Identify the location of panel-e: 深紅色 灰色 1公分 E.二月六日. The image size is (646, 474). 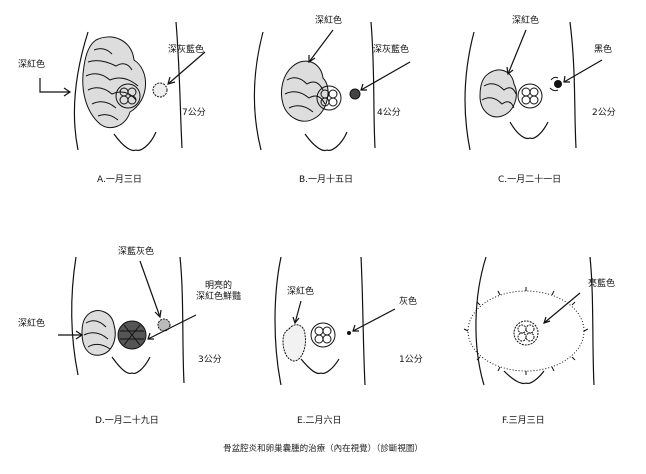
(322, 335).